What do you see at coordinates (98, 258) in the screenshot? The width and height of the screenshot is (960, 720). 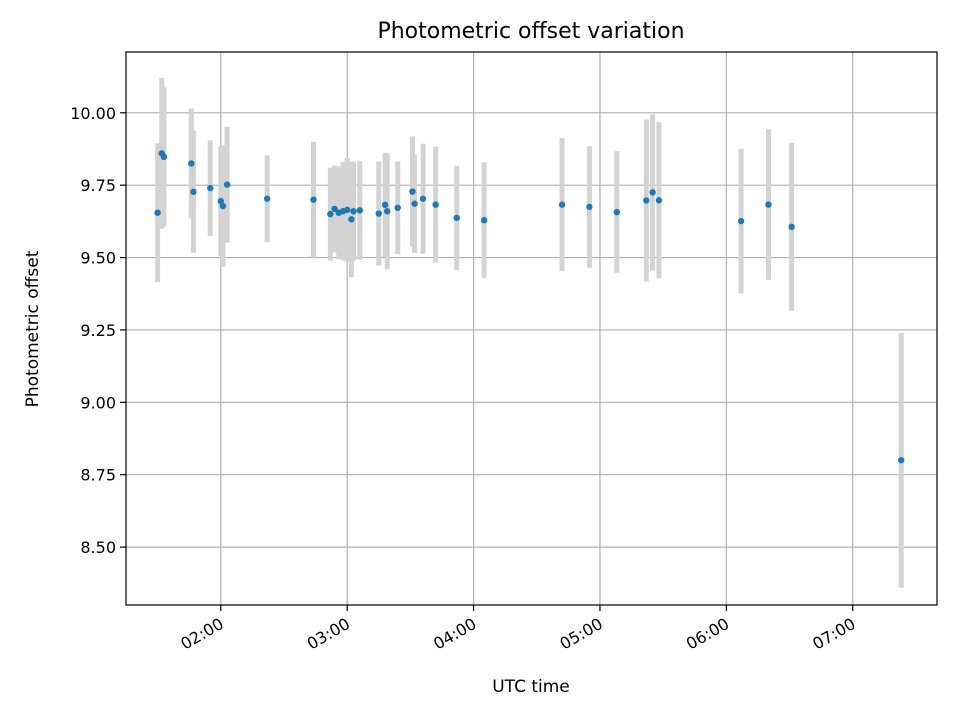 I see `y-tick-label: 9.50` at bounding box center [98, 258].